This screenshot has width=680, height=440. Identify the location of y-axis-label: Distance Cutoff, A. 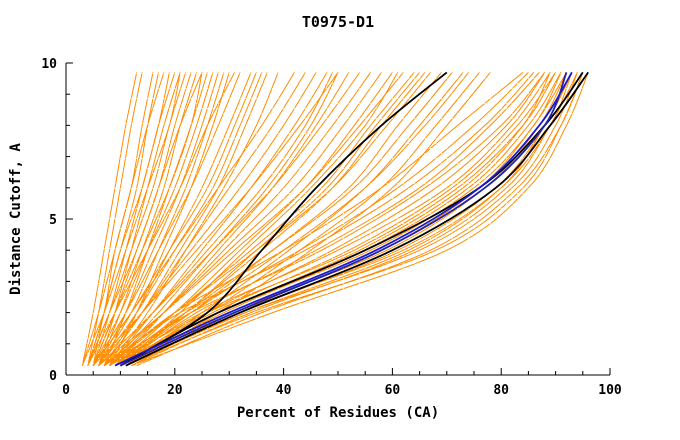
(16, 219).